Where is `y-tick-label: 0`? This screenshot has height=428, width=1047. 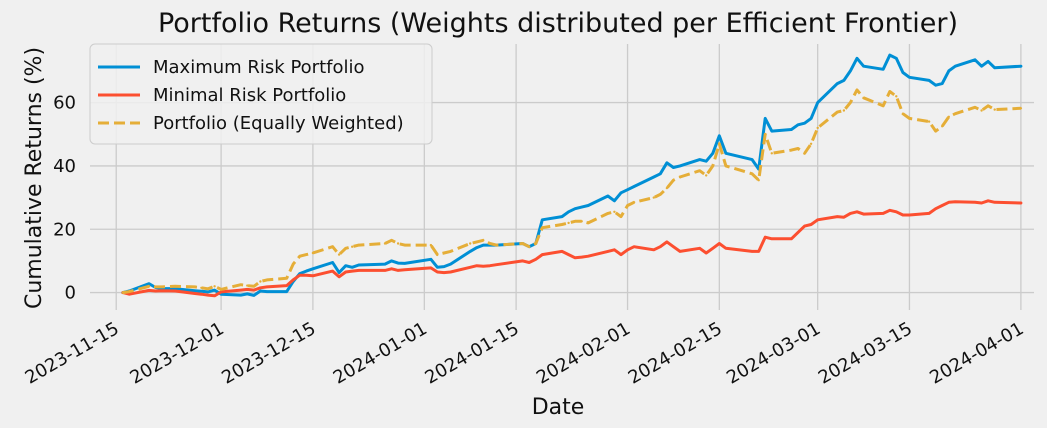 y-tick-label: 0 is located at coordinates (70, 293).